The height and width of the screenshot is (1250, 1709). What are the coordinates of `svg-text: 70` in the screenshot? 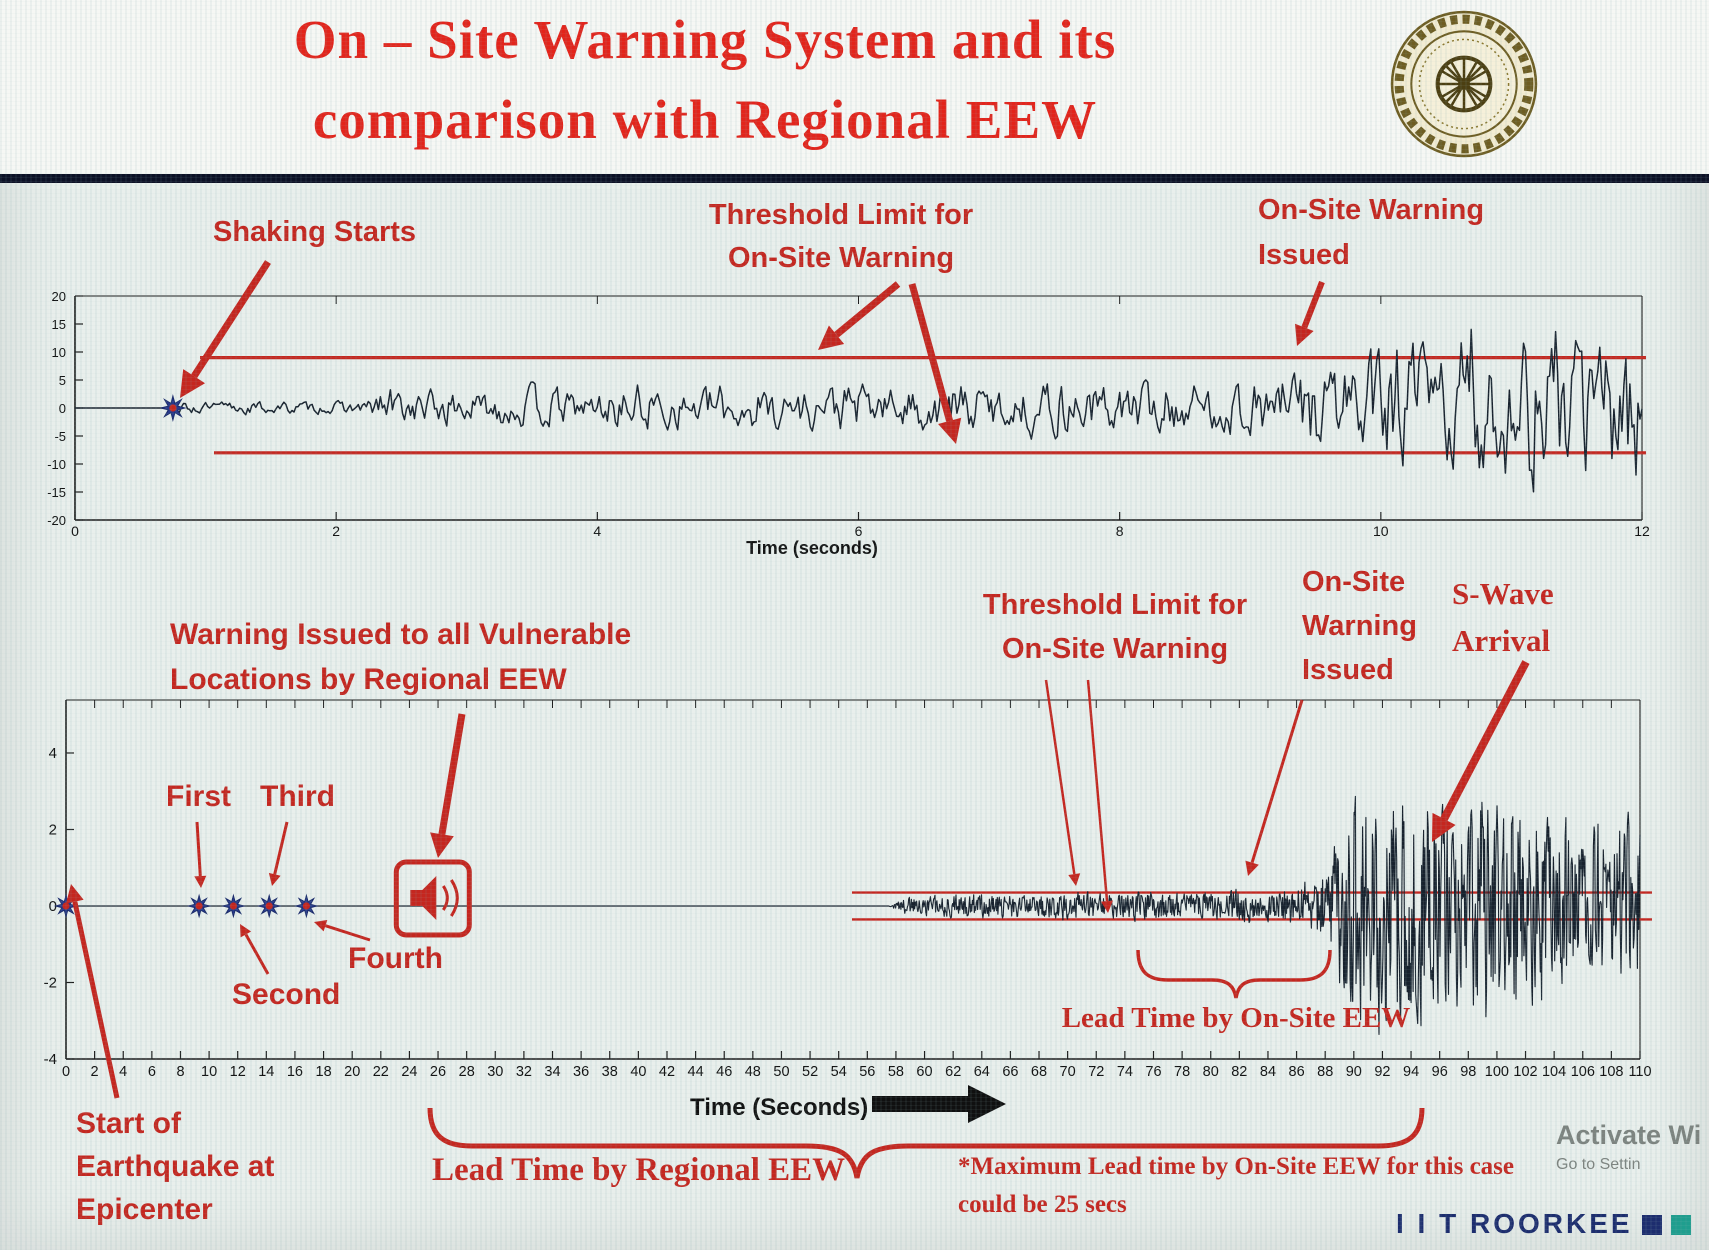 It's located at (1068, 1072).